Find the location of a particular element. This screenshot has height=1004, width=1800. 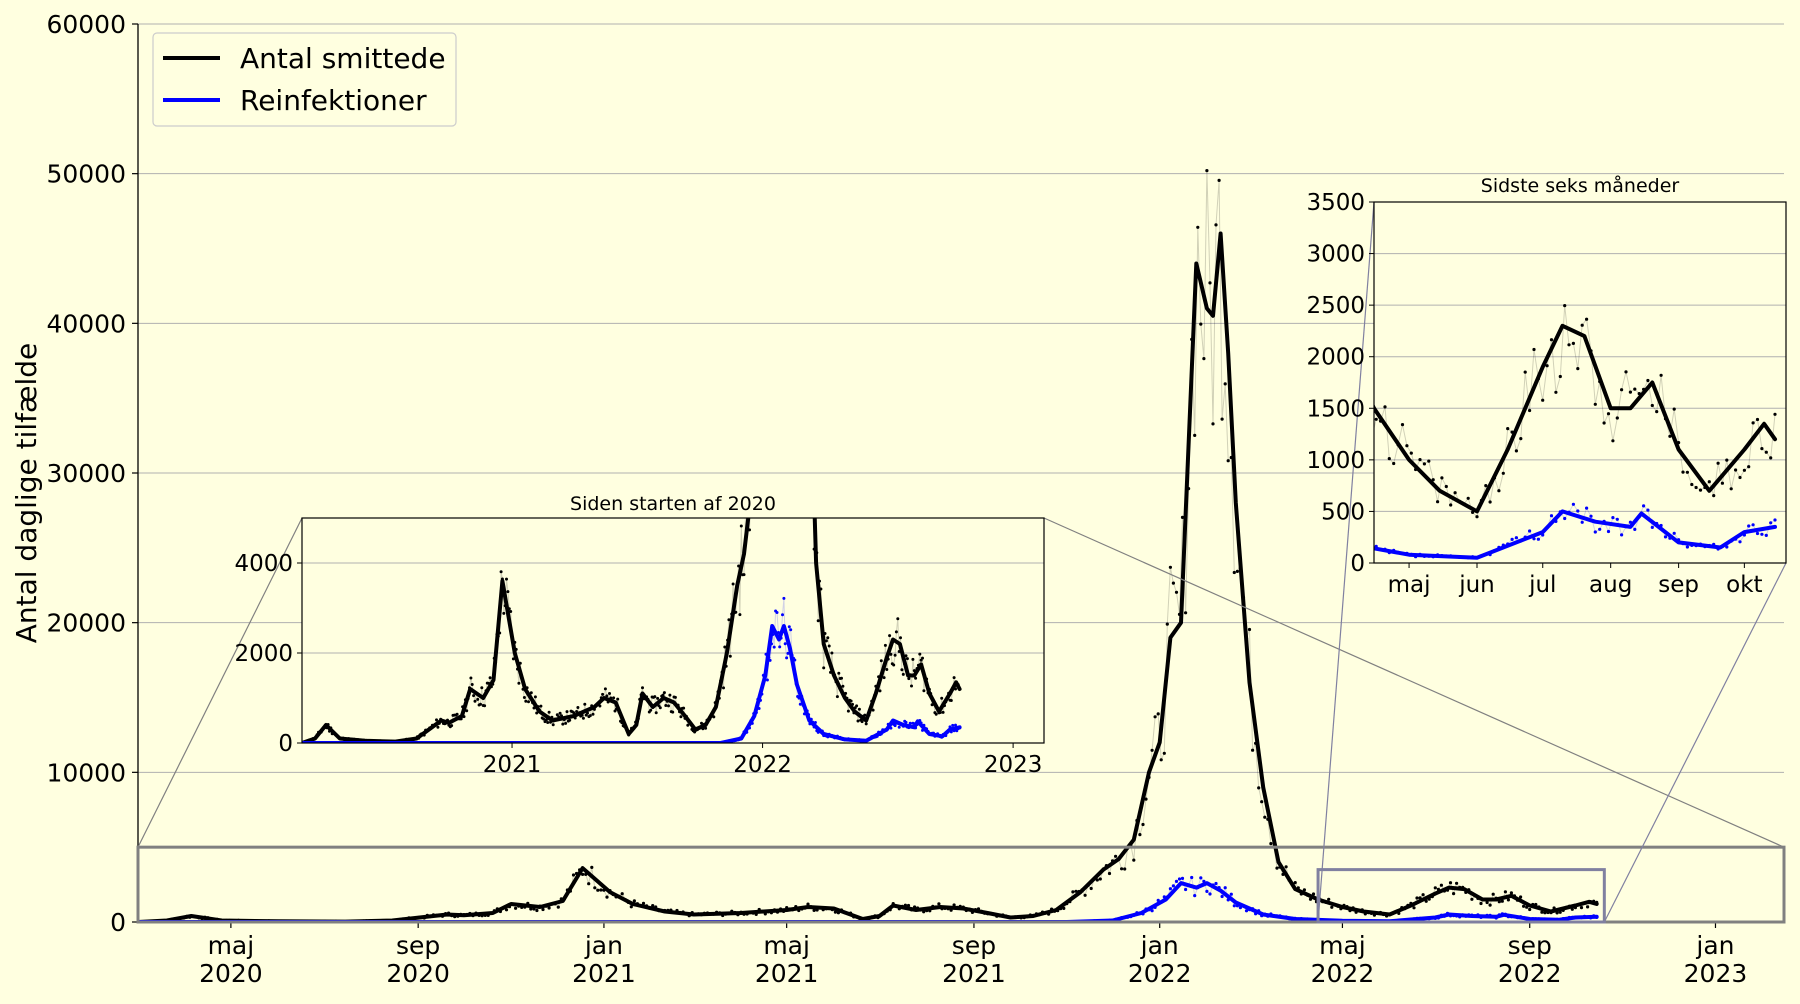

inset-frame is located at coordinates (673, 630).